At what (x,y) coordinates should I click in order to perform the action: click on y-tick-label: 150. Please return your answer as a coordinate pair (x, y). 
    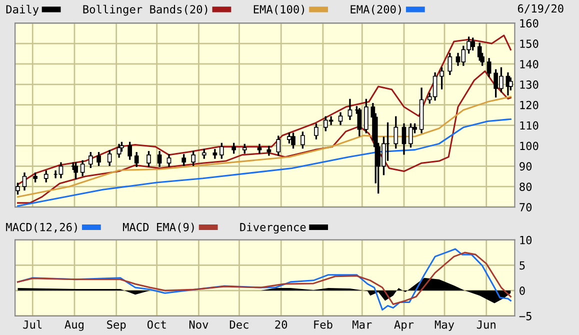
    Looking at the image, I should click on (529, 44).